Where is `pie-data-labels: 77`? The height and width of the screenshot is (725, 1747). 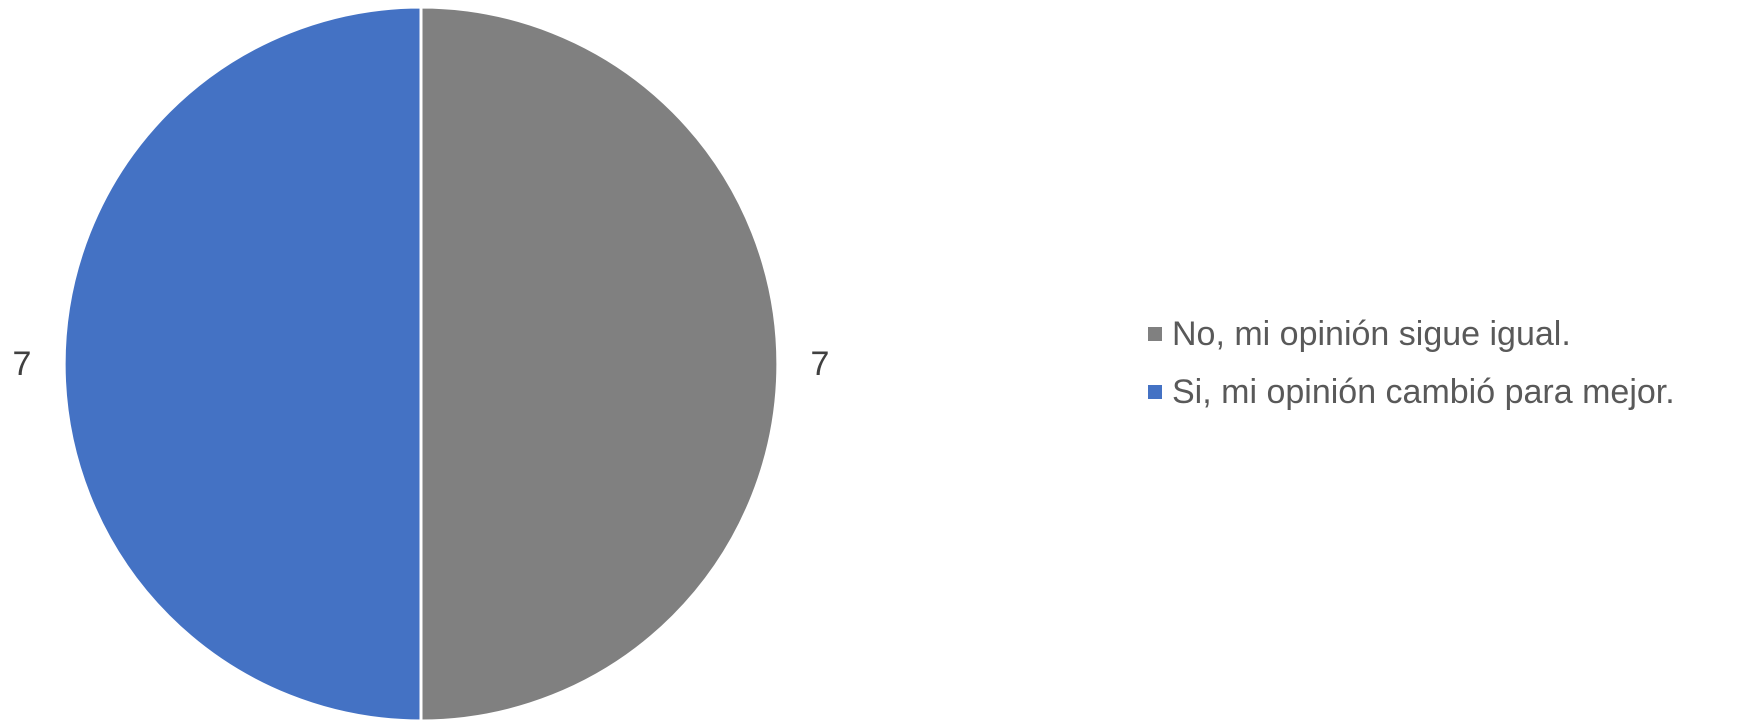
pie-data-labels: 77 is located at coordinates (421, 364).